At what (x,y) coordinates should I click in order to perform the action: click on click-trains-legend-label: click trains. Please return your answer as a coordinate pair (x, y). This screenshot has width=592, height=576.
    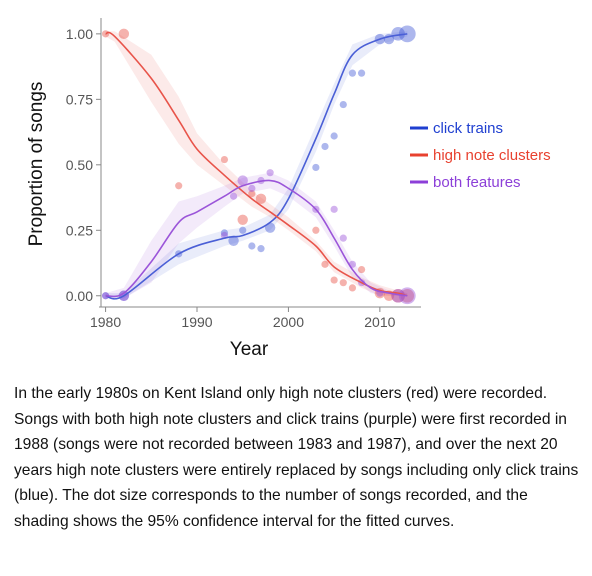
    Looking at the image, I should click on (468, 128).